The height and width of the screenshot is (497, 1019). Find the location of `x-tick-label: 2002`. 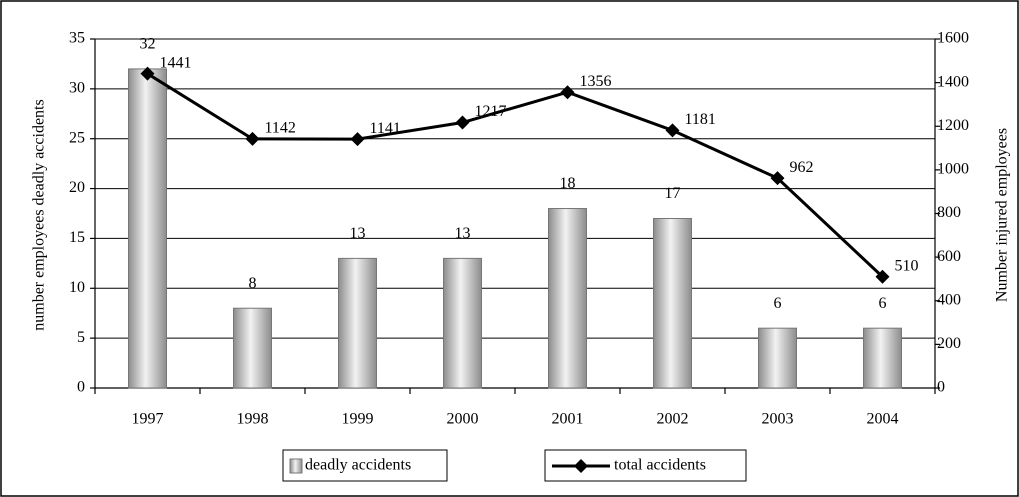

x-tick-label: 2002 is located at coordinates (673, 419).